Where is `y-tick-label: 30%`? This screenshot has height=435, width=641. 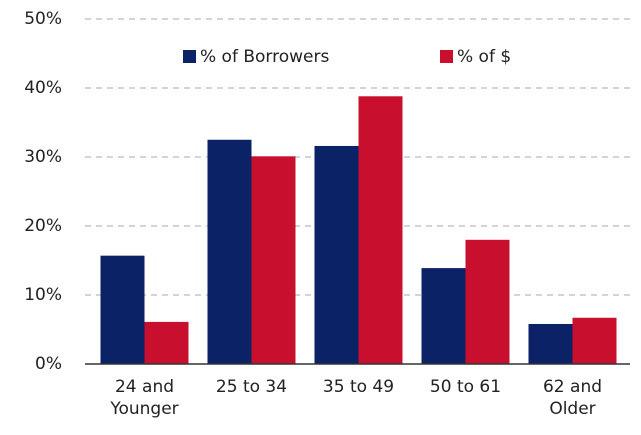
y-tick-label: 30% is located at coordinates (43, 157).